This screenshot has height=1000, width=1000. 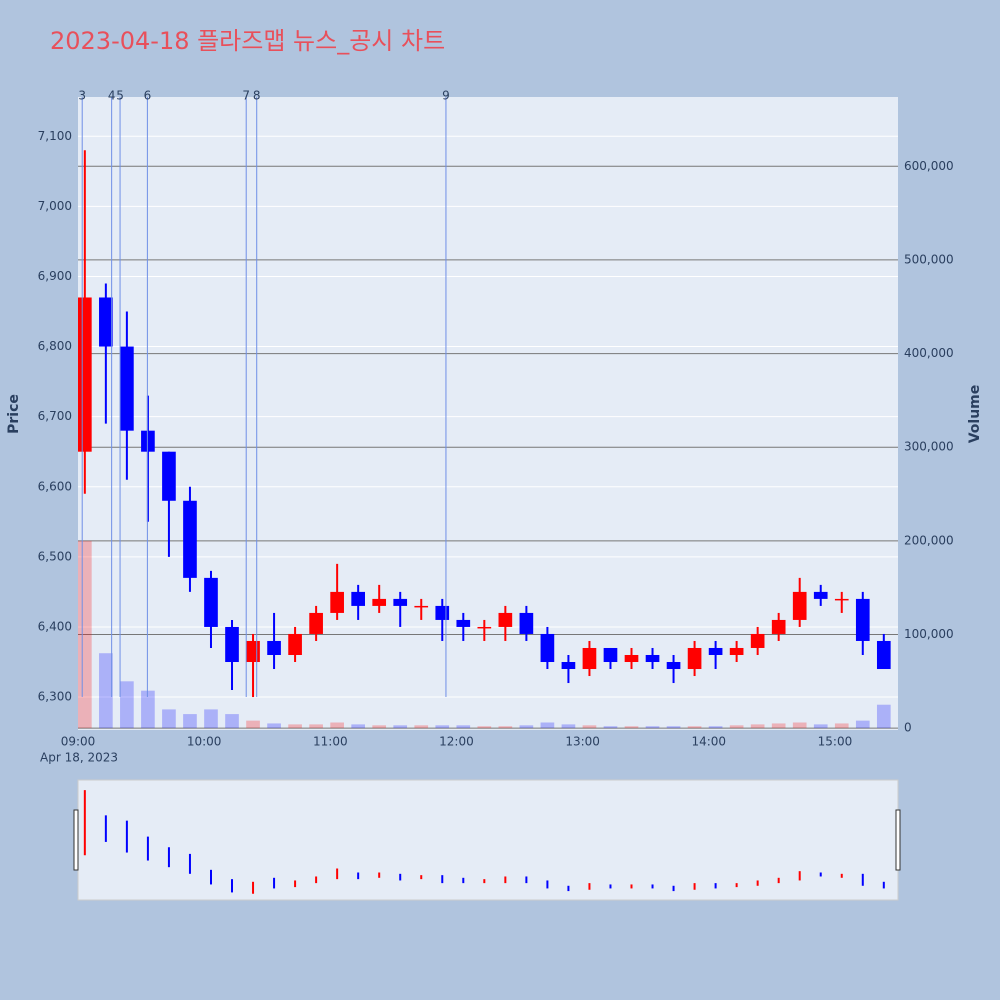 I want to click on event-label: 5, so click(x=120, y=96).